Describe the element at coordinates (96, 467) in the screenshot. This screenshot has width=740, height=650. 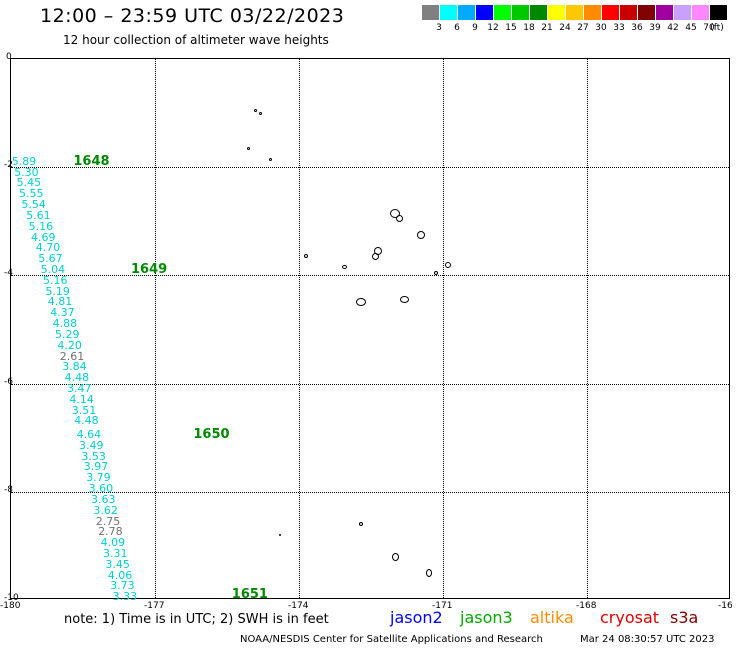
I see `wave-height-value: 3.97` at that location.